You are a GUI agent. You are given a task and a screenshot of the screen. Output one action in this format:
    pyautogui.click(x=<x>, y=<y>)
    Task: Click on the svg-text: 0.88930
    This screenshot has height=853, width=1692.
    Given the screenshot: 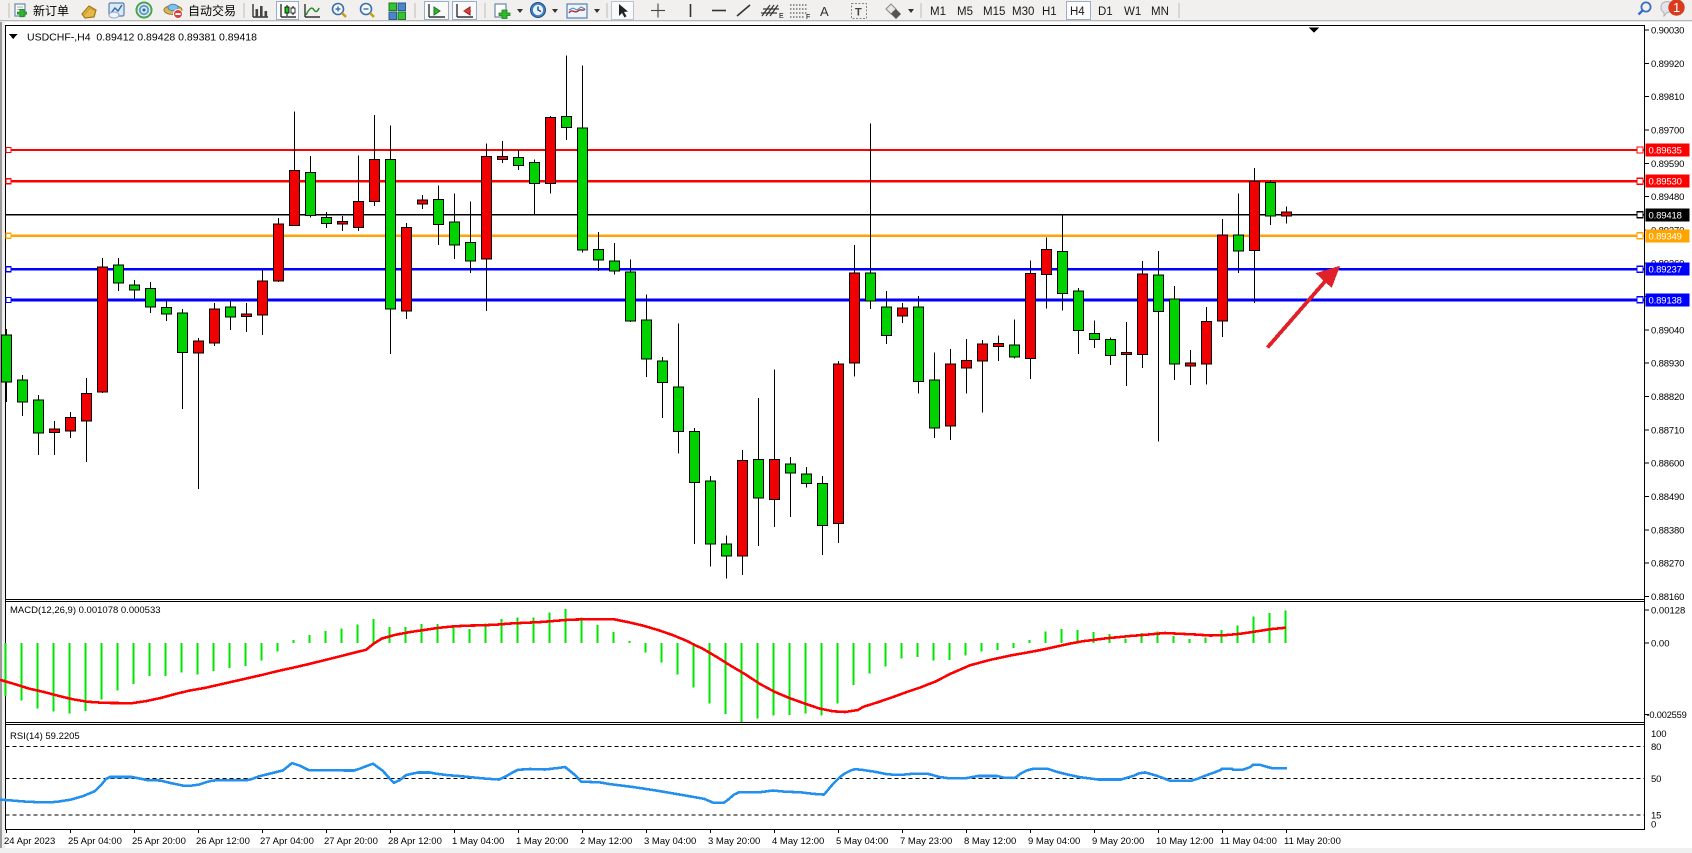 What is the action you would take?
    pyautogui.click(x=1667, y=364)
    